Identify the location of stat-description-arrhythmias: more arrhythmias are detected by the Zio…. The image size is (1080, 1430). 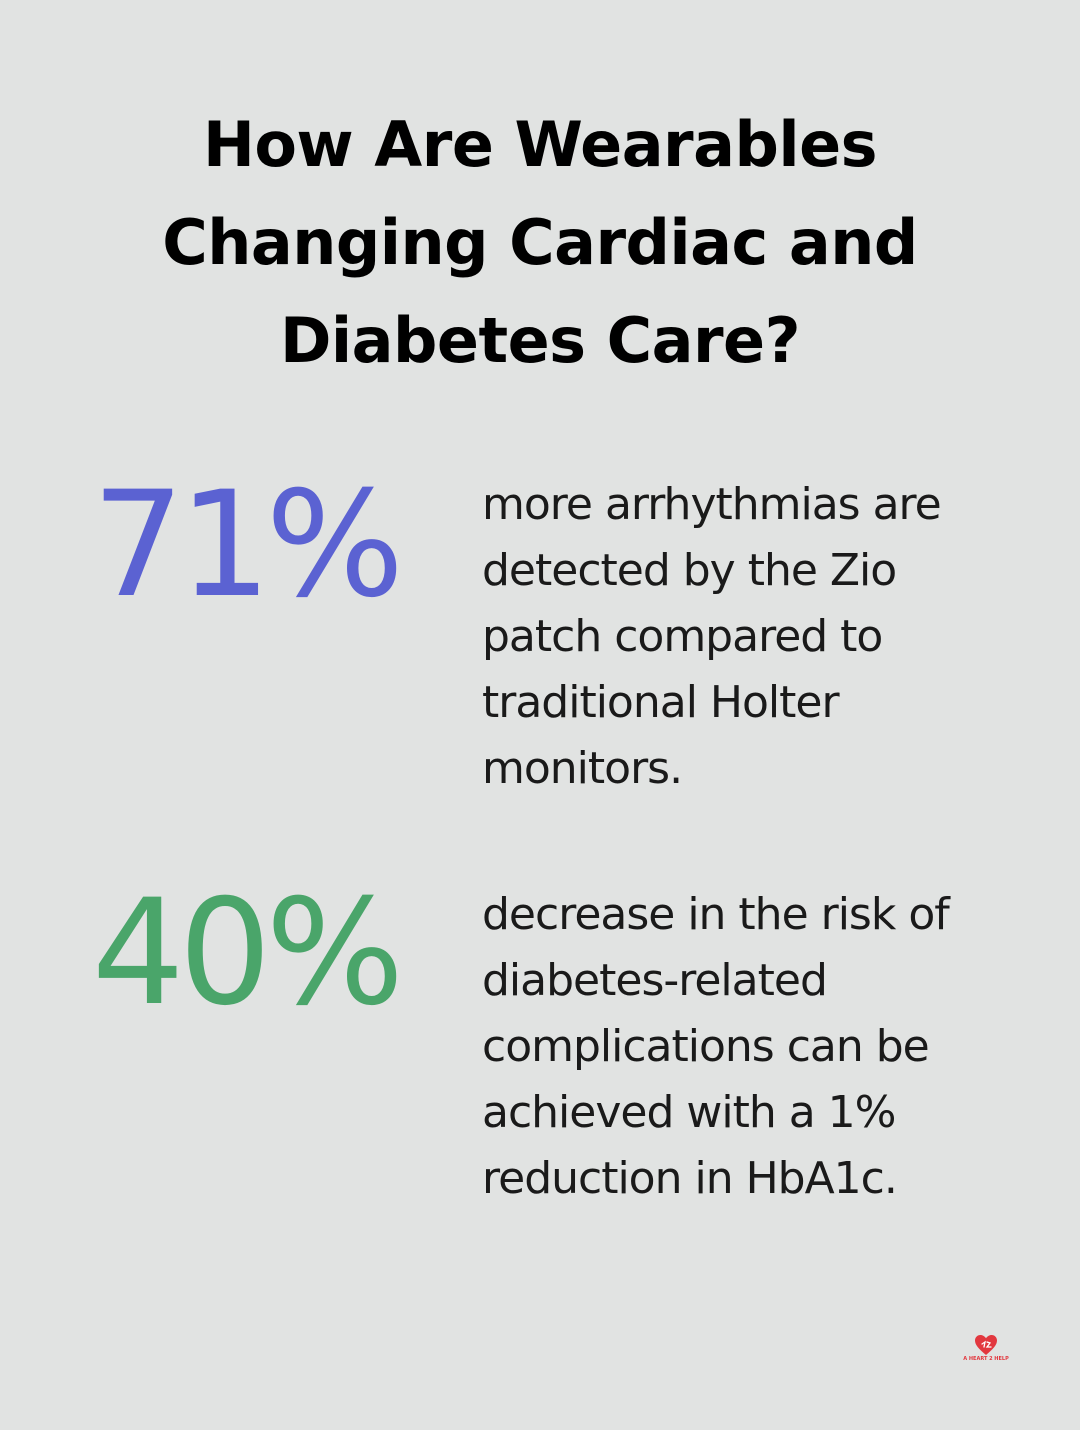
(712, 636).